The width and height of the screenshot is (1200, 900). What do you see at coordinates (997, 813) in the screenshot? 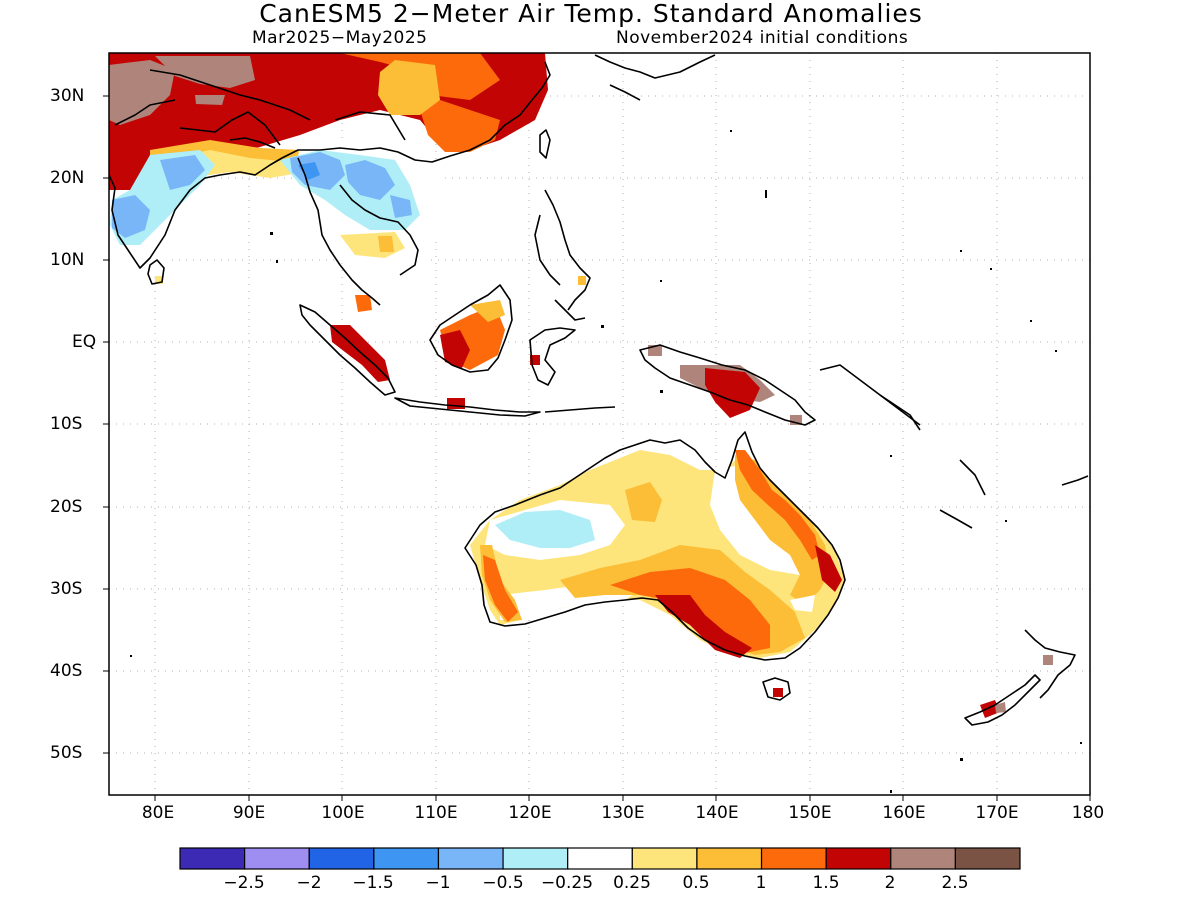
I see `lon-label-170e: 170E` at bounding box center [997, 813].